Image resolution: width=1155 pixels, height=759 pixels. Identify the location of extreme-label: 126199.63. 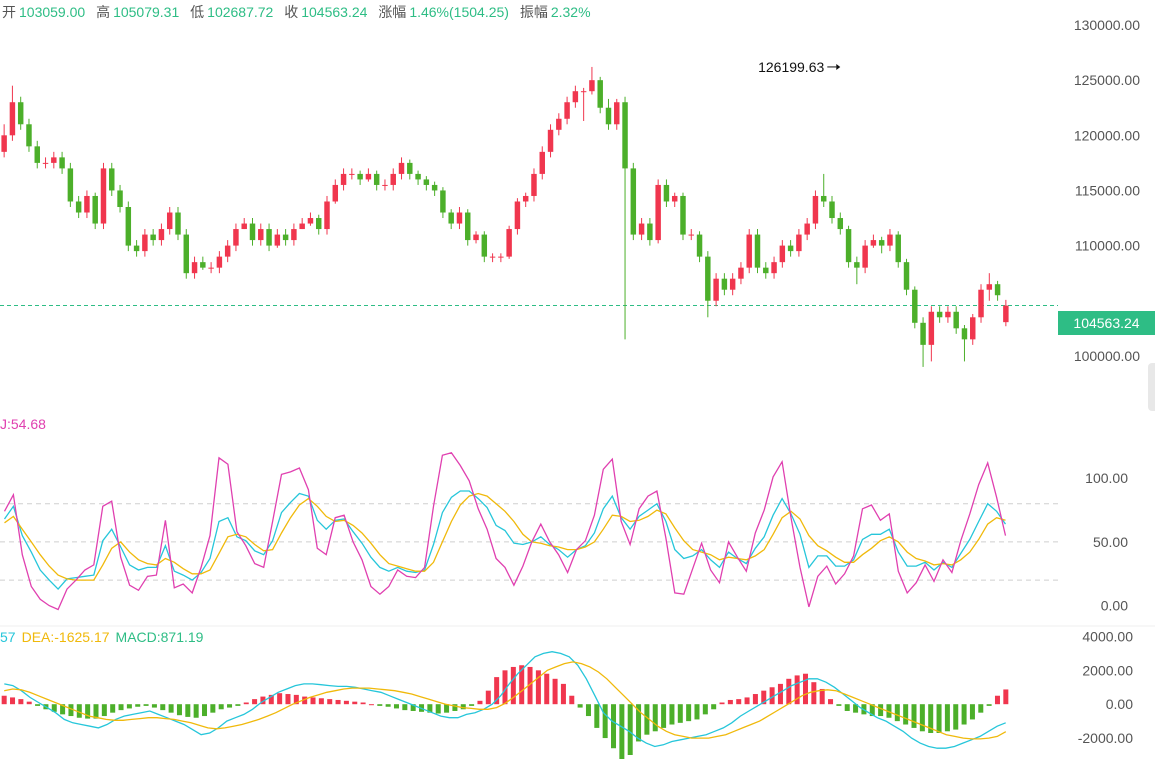
(791, 67).